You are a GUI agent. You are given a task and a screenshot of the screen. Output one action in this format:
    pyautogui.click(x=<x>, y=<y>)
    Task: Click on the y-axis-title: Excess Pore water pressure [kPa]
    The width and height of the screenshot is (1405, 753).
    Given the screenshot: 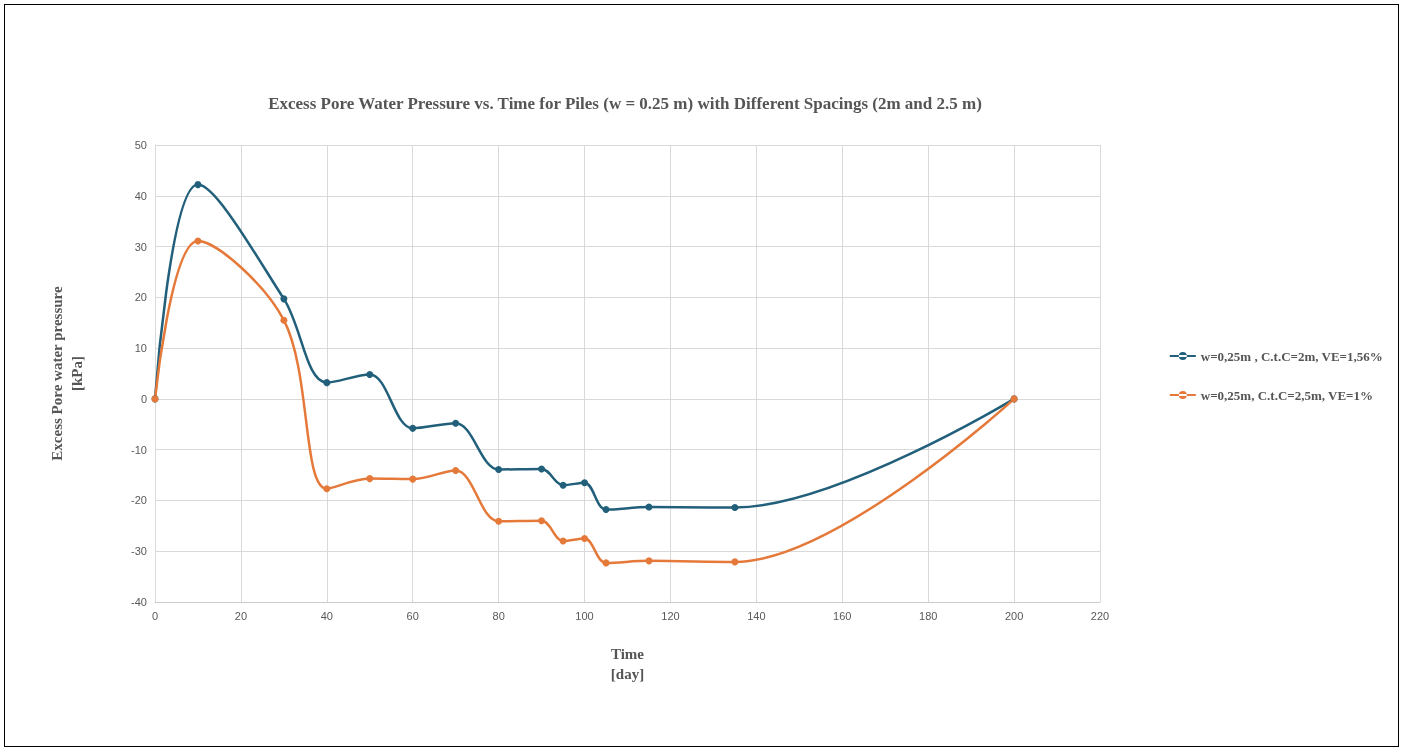 What is the action you would take?
    pyautogui.click(x=67, y=373)
    